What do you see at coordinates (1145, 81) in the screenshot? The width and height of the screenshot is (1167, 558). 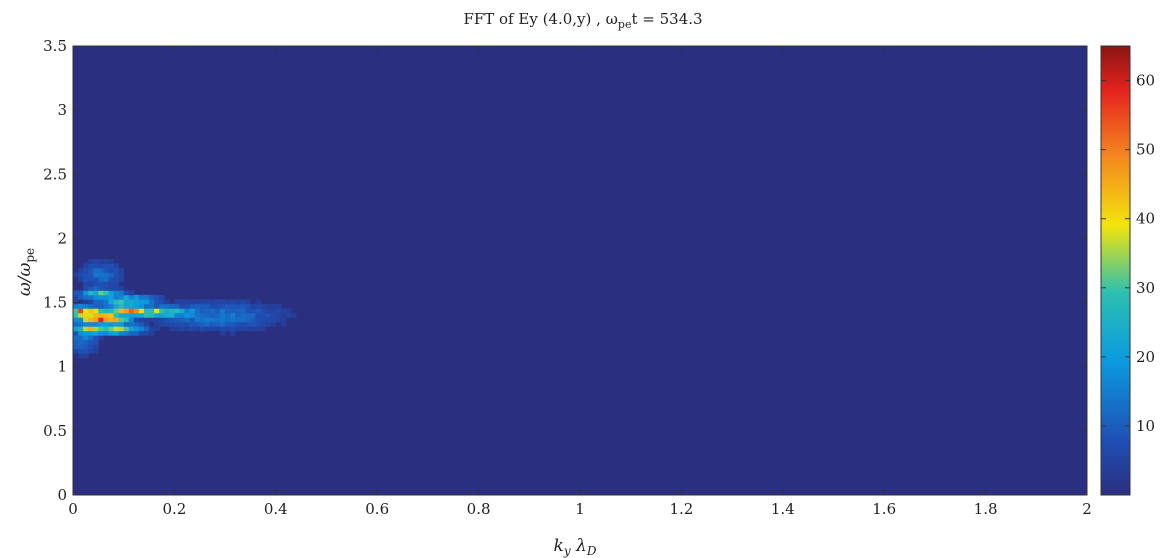 I see `colorbar-tick-label: 60` at bounding box center [1145, 81].